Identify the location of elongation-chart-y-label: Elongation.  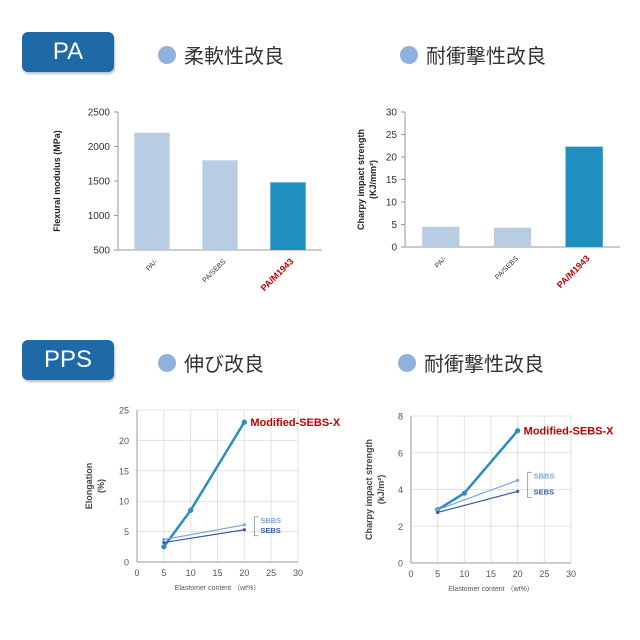
(89, 486).